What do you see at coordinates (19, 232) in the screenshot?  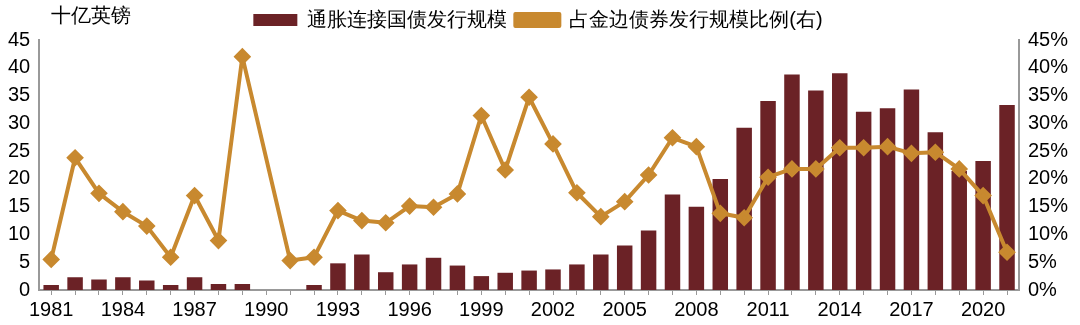 I see `y-tick-label: 10` at bounding box center [19, 232].